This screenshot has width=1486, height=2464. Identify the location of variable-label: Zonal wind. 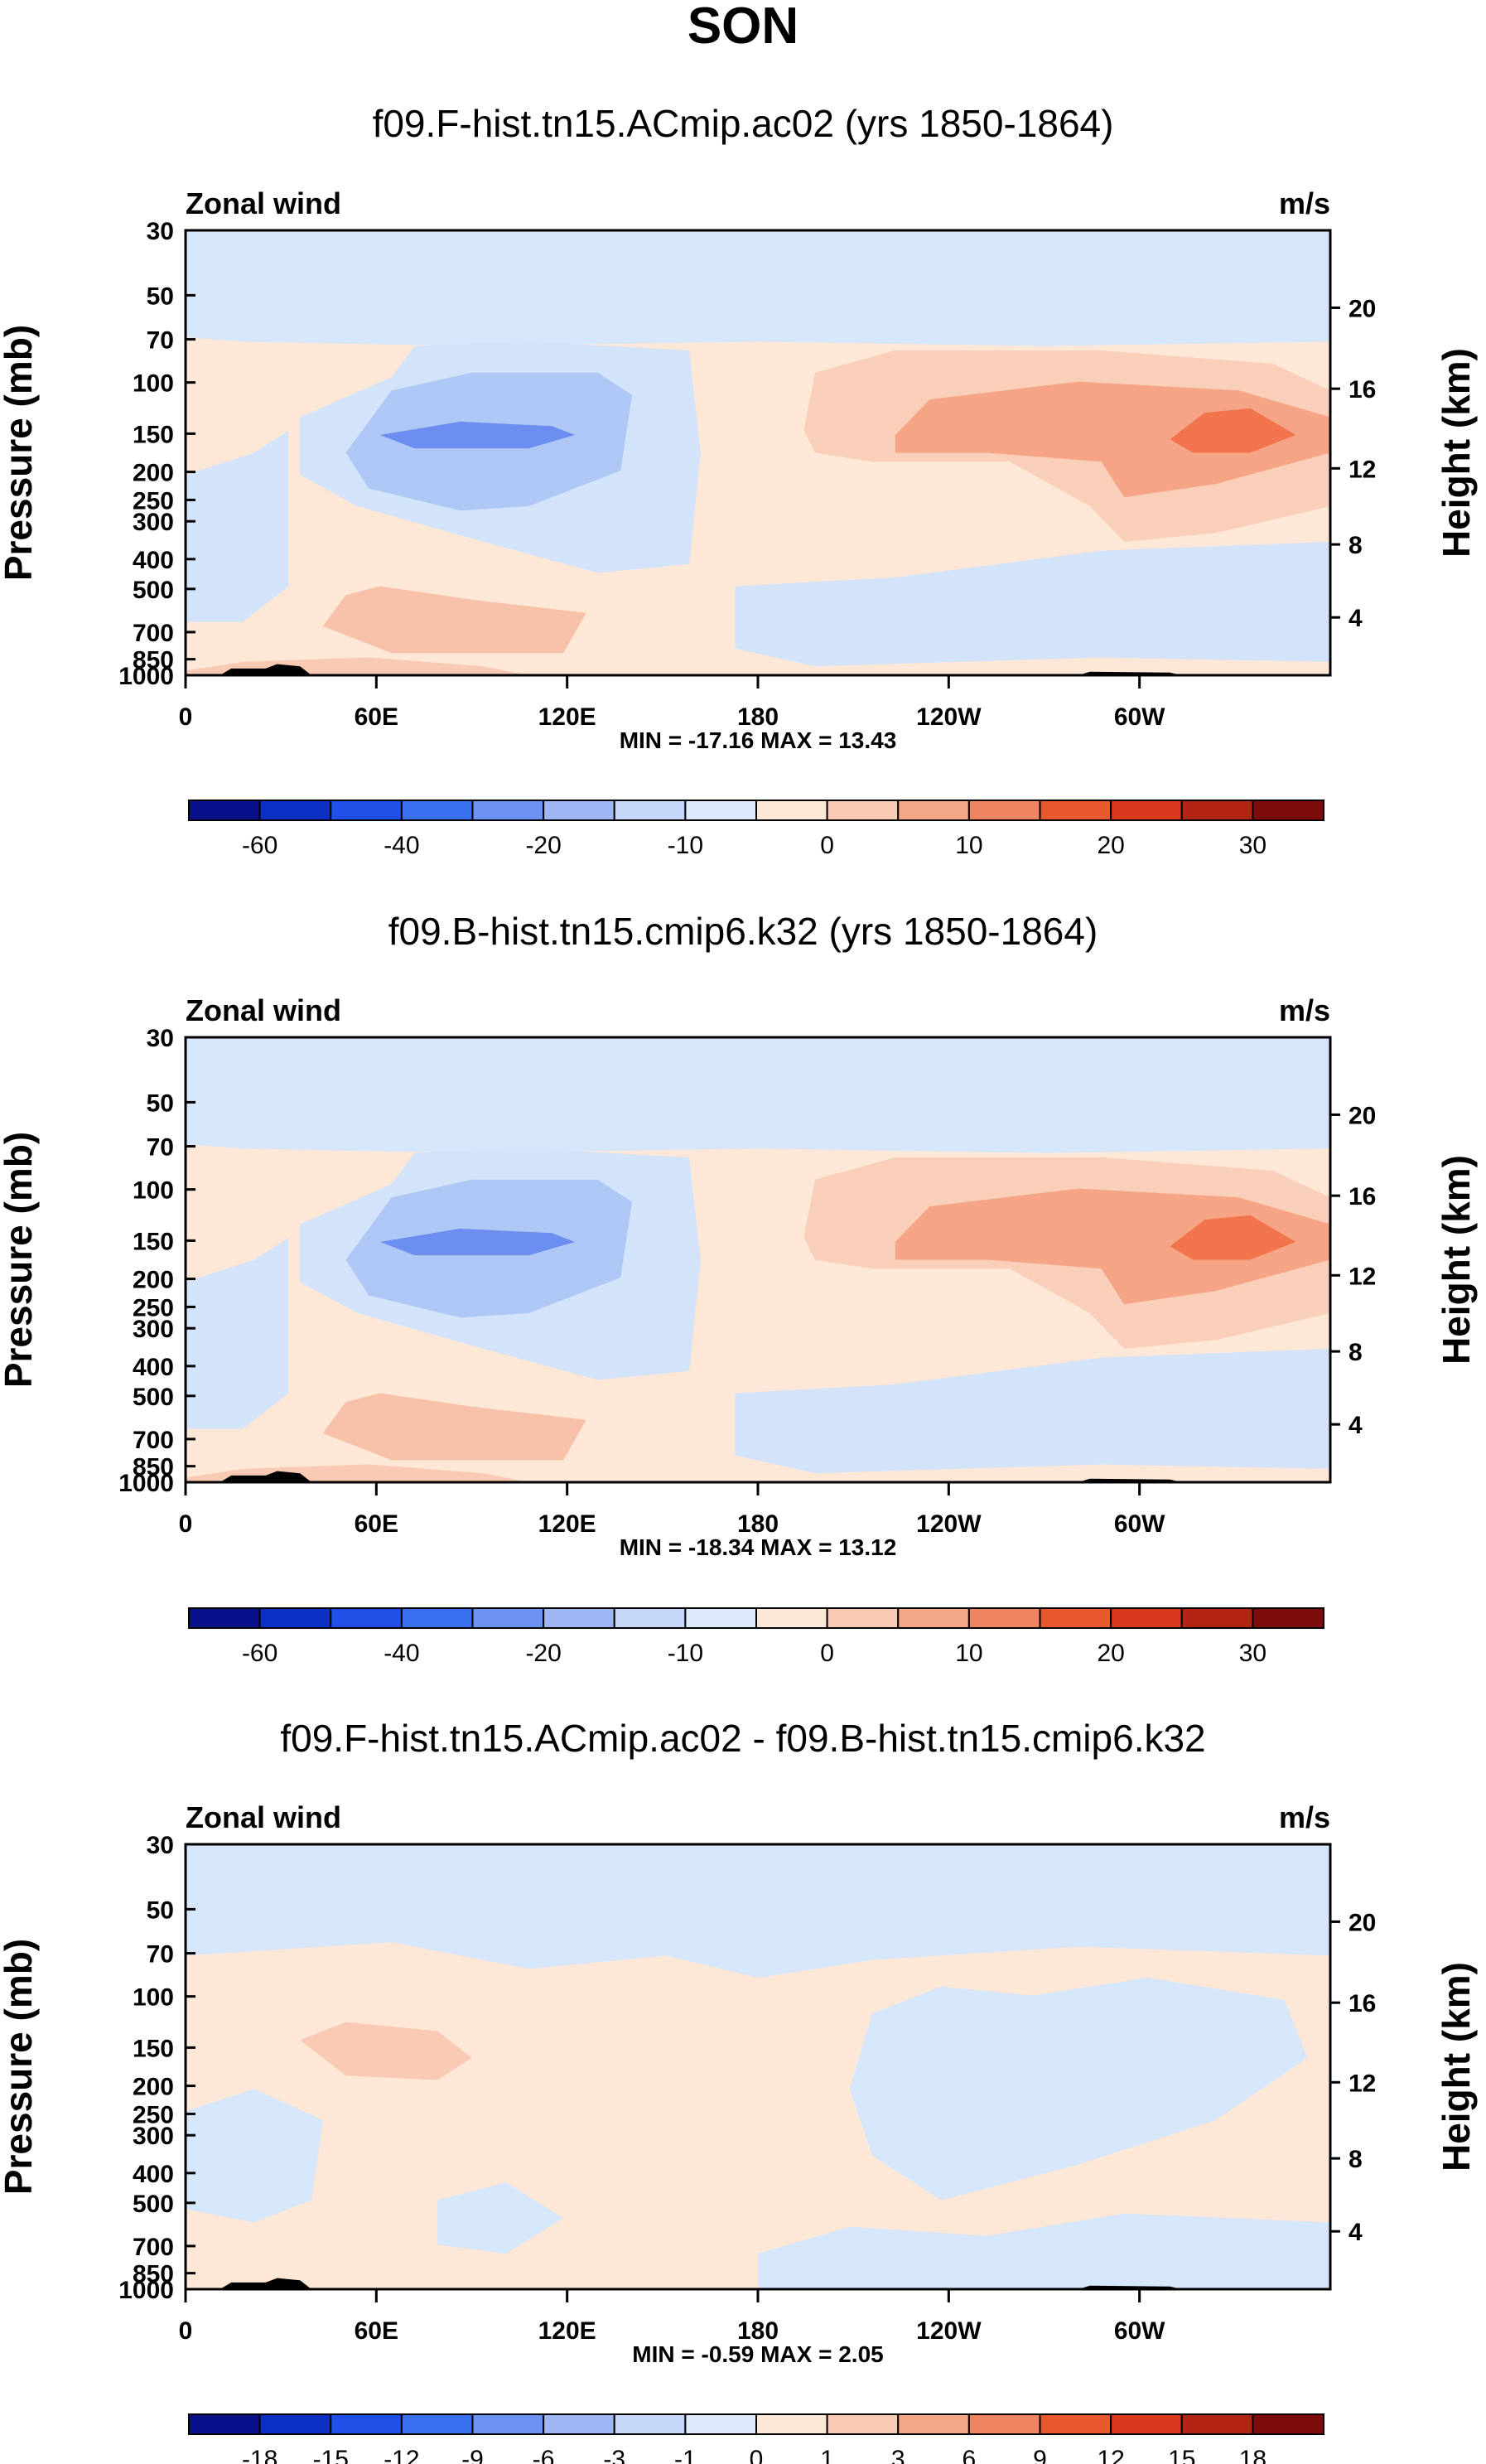
(263, 1817).